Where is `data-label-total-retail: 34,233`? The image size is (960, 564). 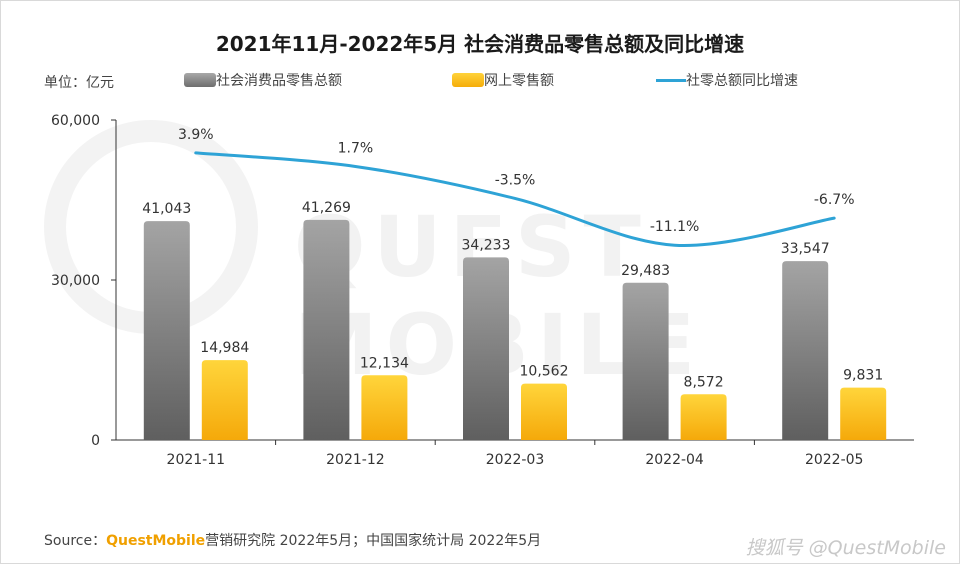 data-label-total-retail: 34,233 is located at coordinates (486, 245).